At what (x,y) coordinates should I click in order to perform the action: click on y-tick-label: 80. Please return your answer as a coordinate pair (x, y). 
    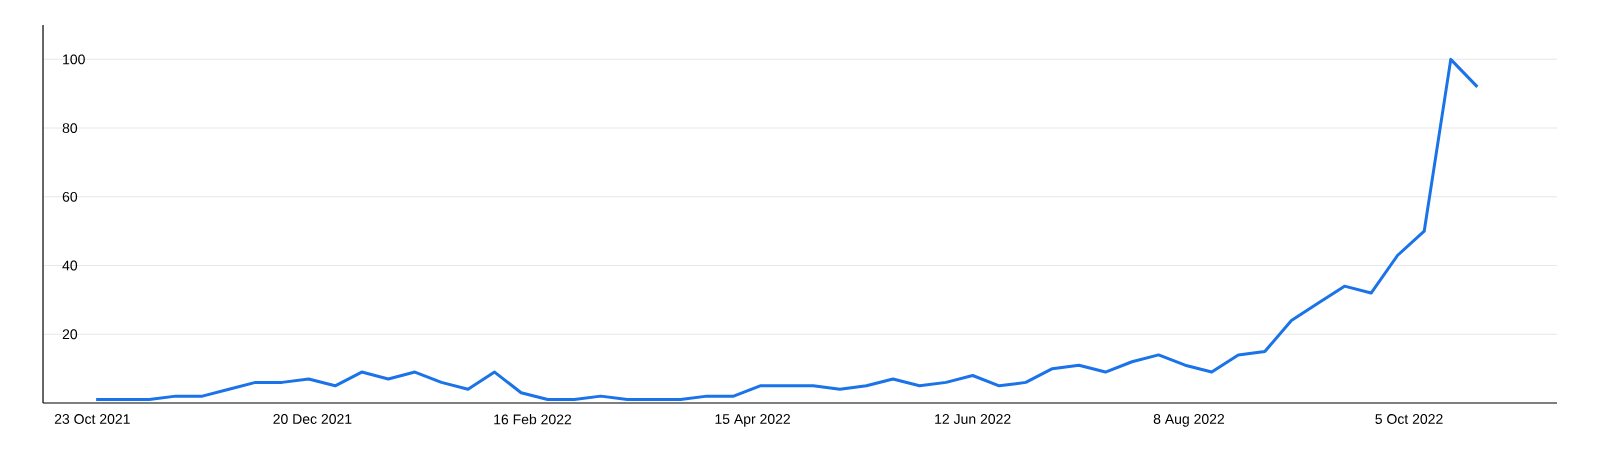
    Looking at the image, I should click on (70, 128).